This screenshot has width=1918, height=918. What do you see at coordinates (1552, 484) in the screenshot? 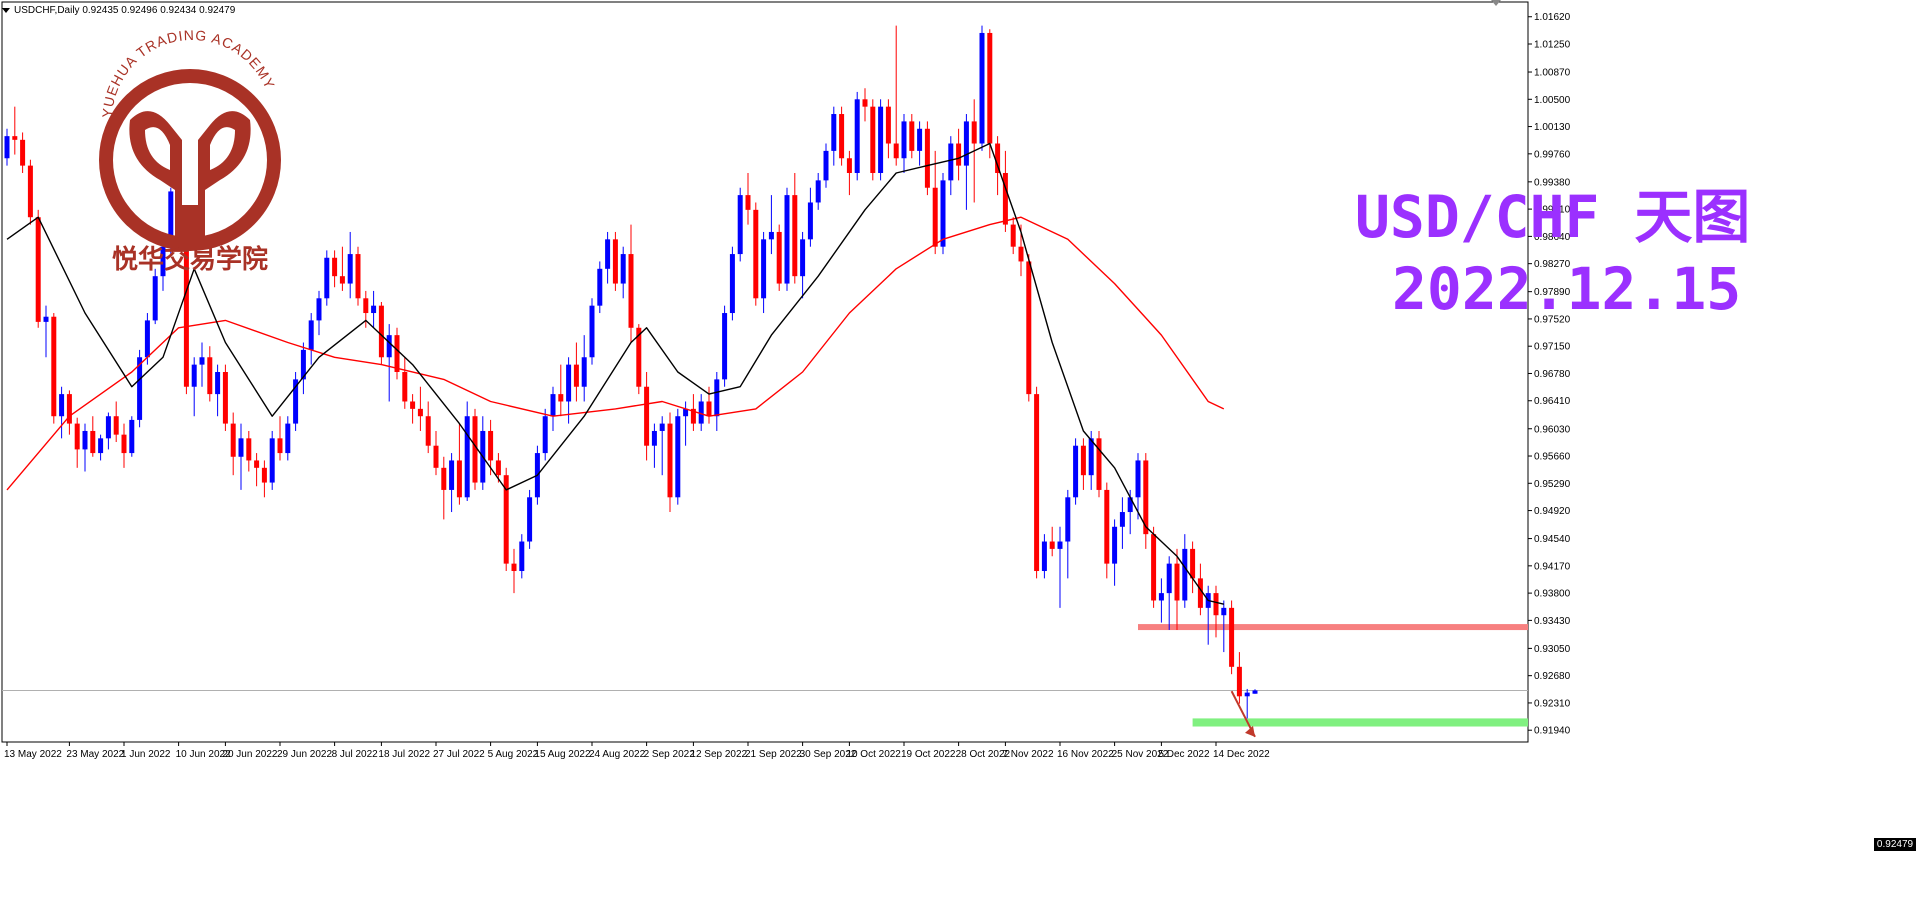
I see `y-tick-label: 0.95290` at bounding box center [1552, 484].